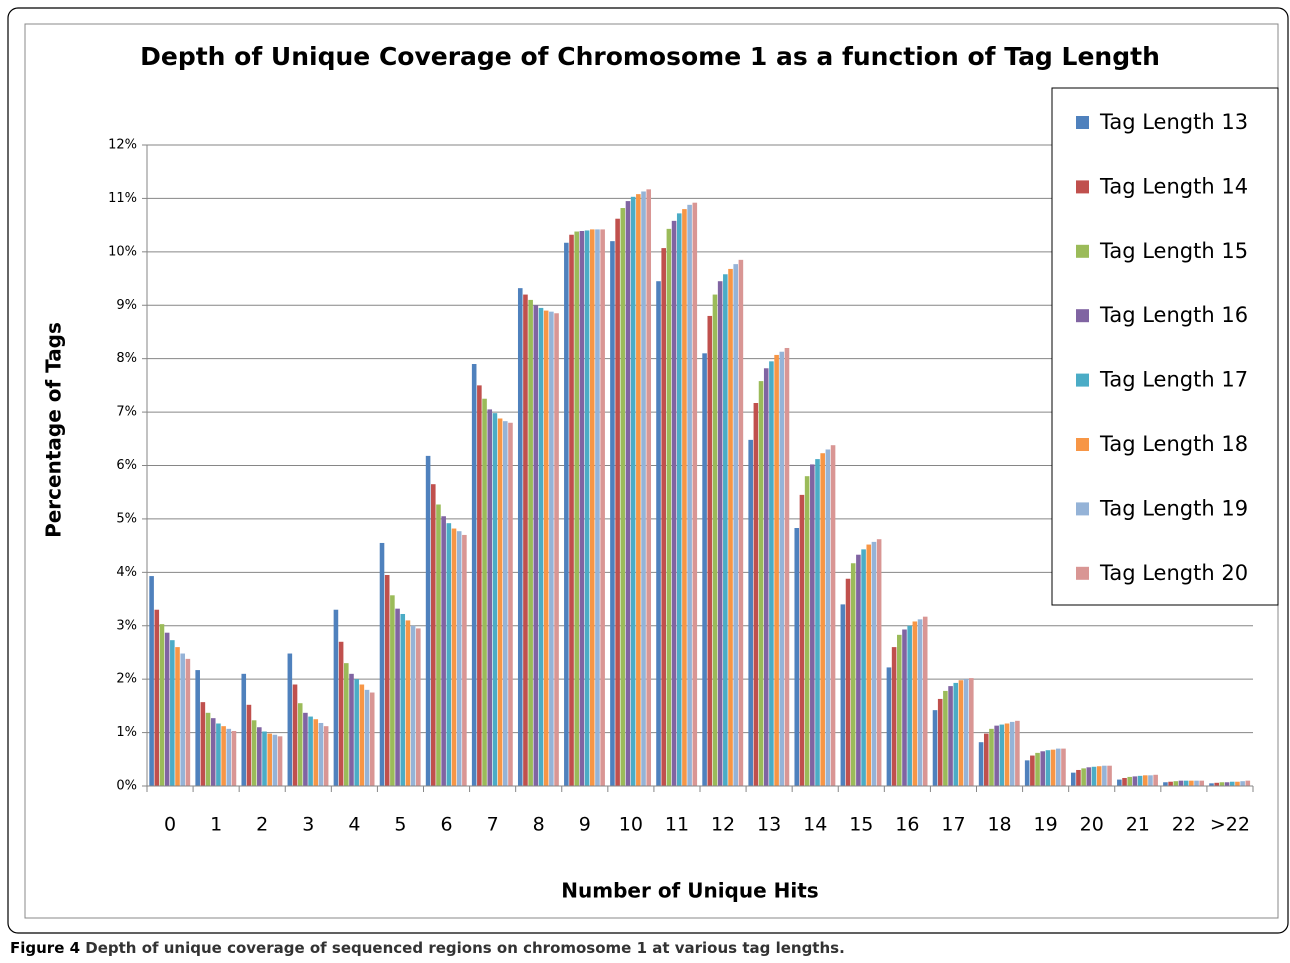  I want to click on legend-box, so click(1165, 346).